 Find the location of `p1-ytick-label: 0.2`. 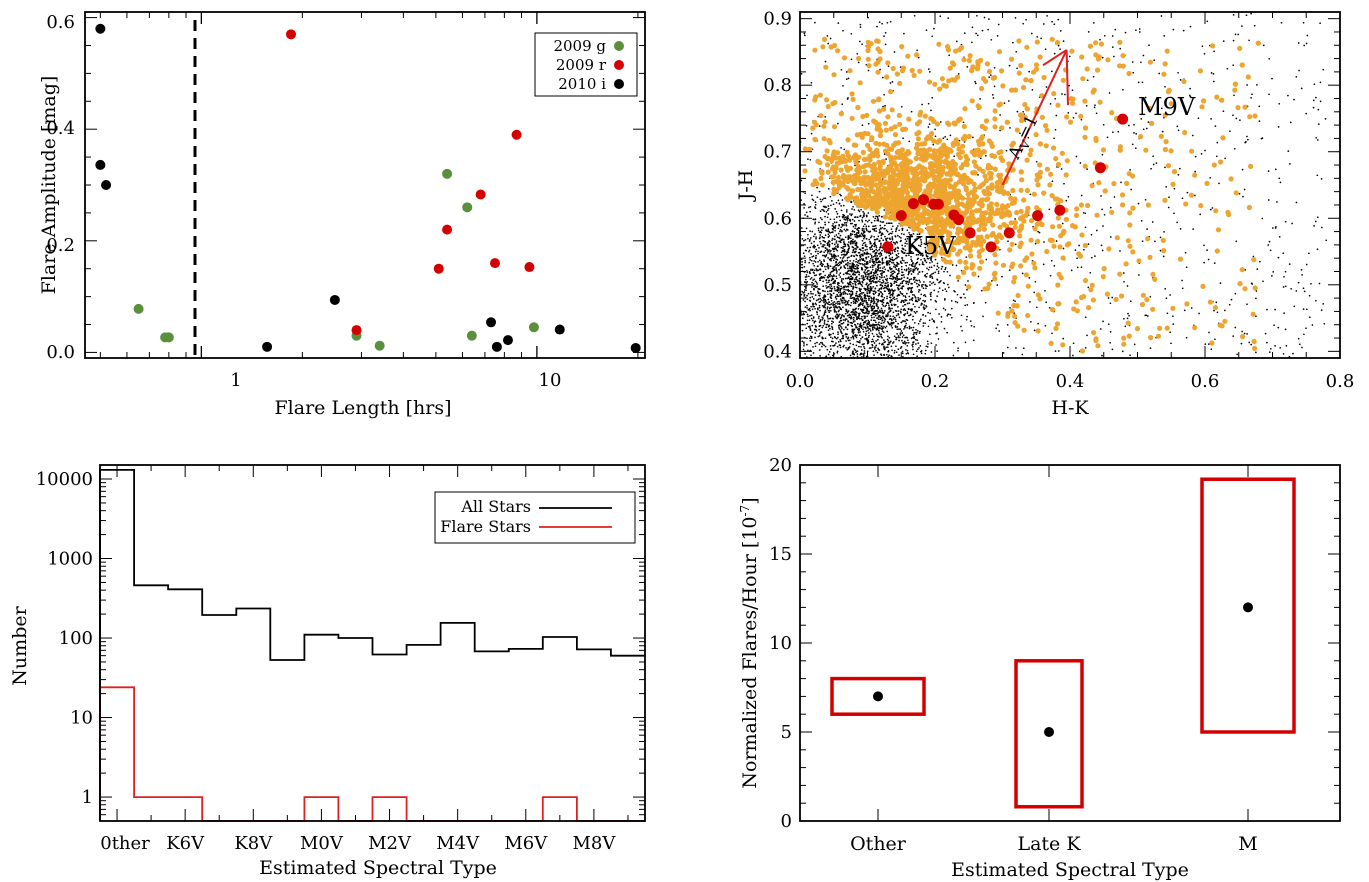

p1-ytick-label: 0.2 is located at coordinates (60, 245).